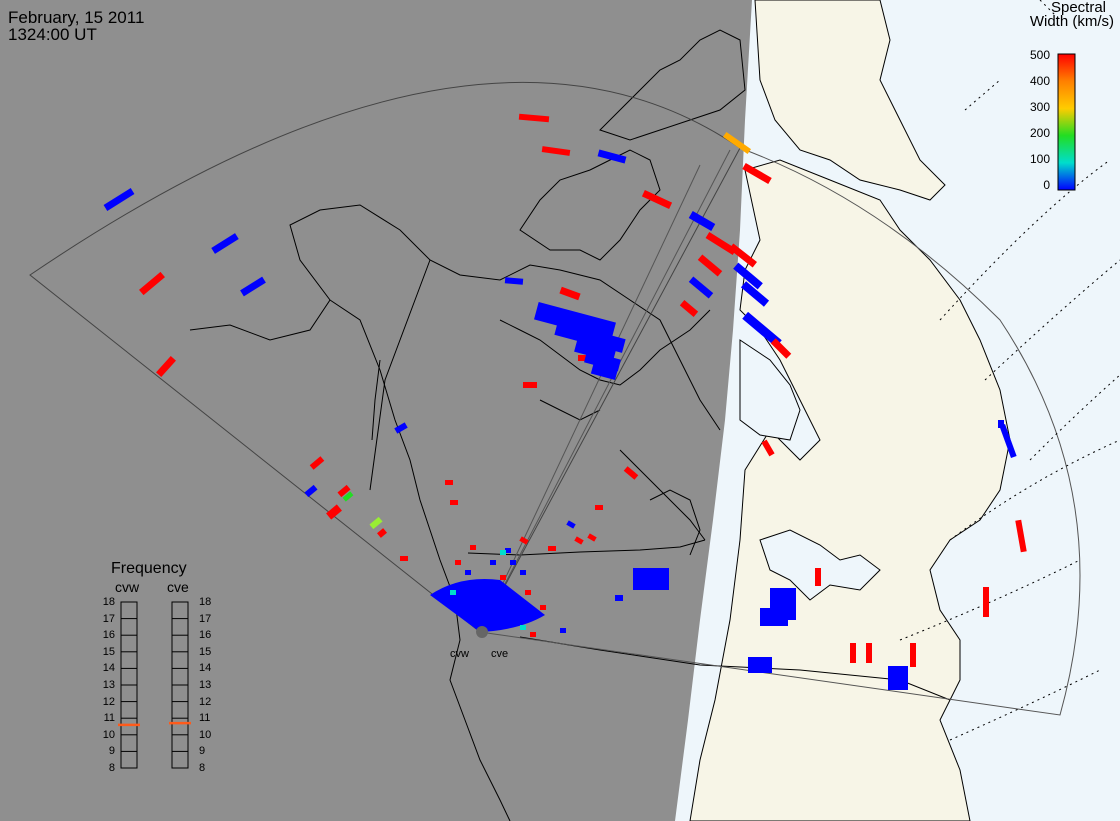 This screenshot has height=821, width=1120. What do you see at coordinates (1046, 185) in the screenshot?
I see `colorbar-tick-label: 0` at bounding box center [1046, 185].